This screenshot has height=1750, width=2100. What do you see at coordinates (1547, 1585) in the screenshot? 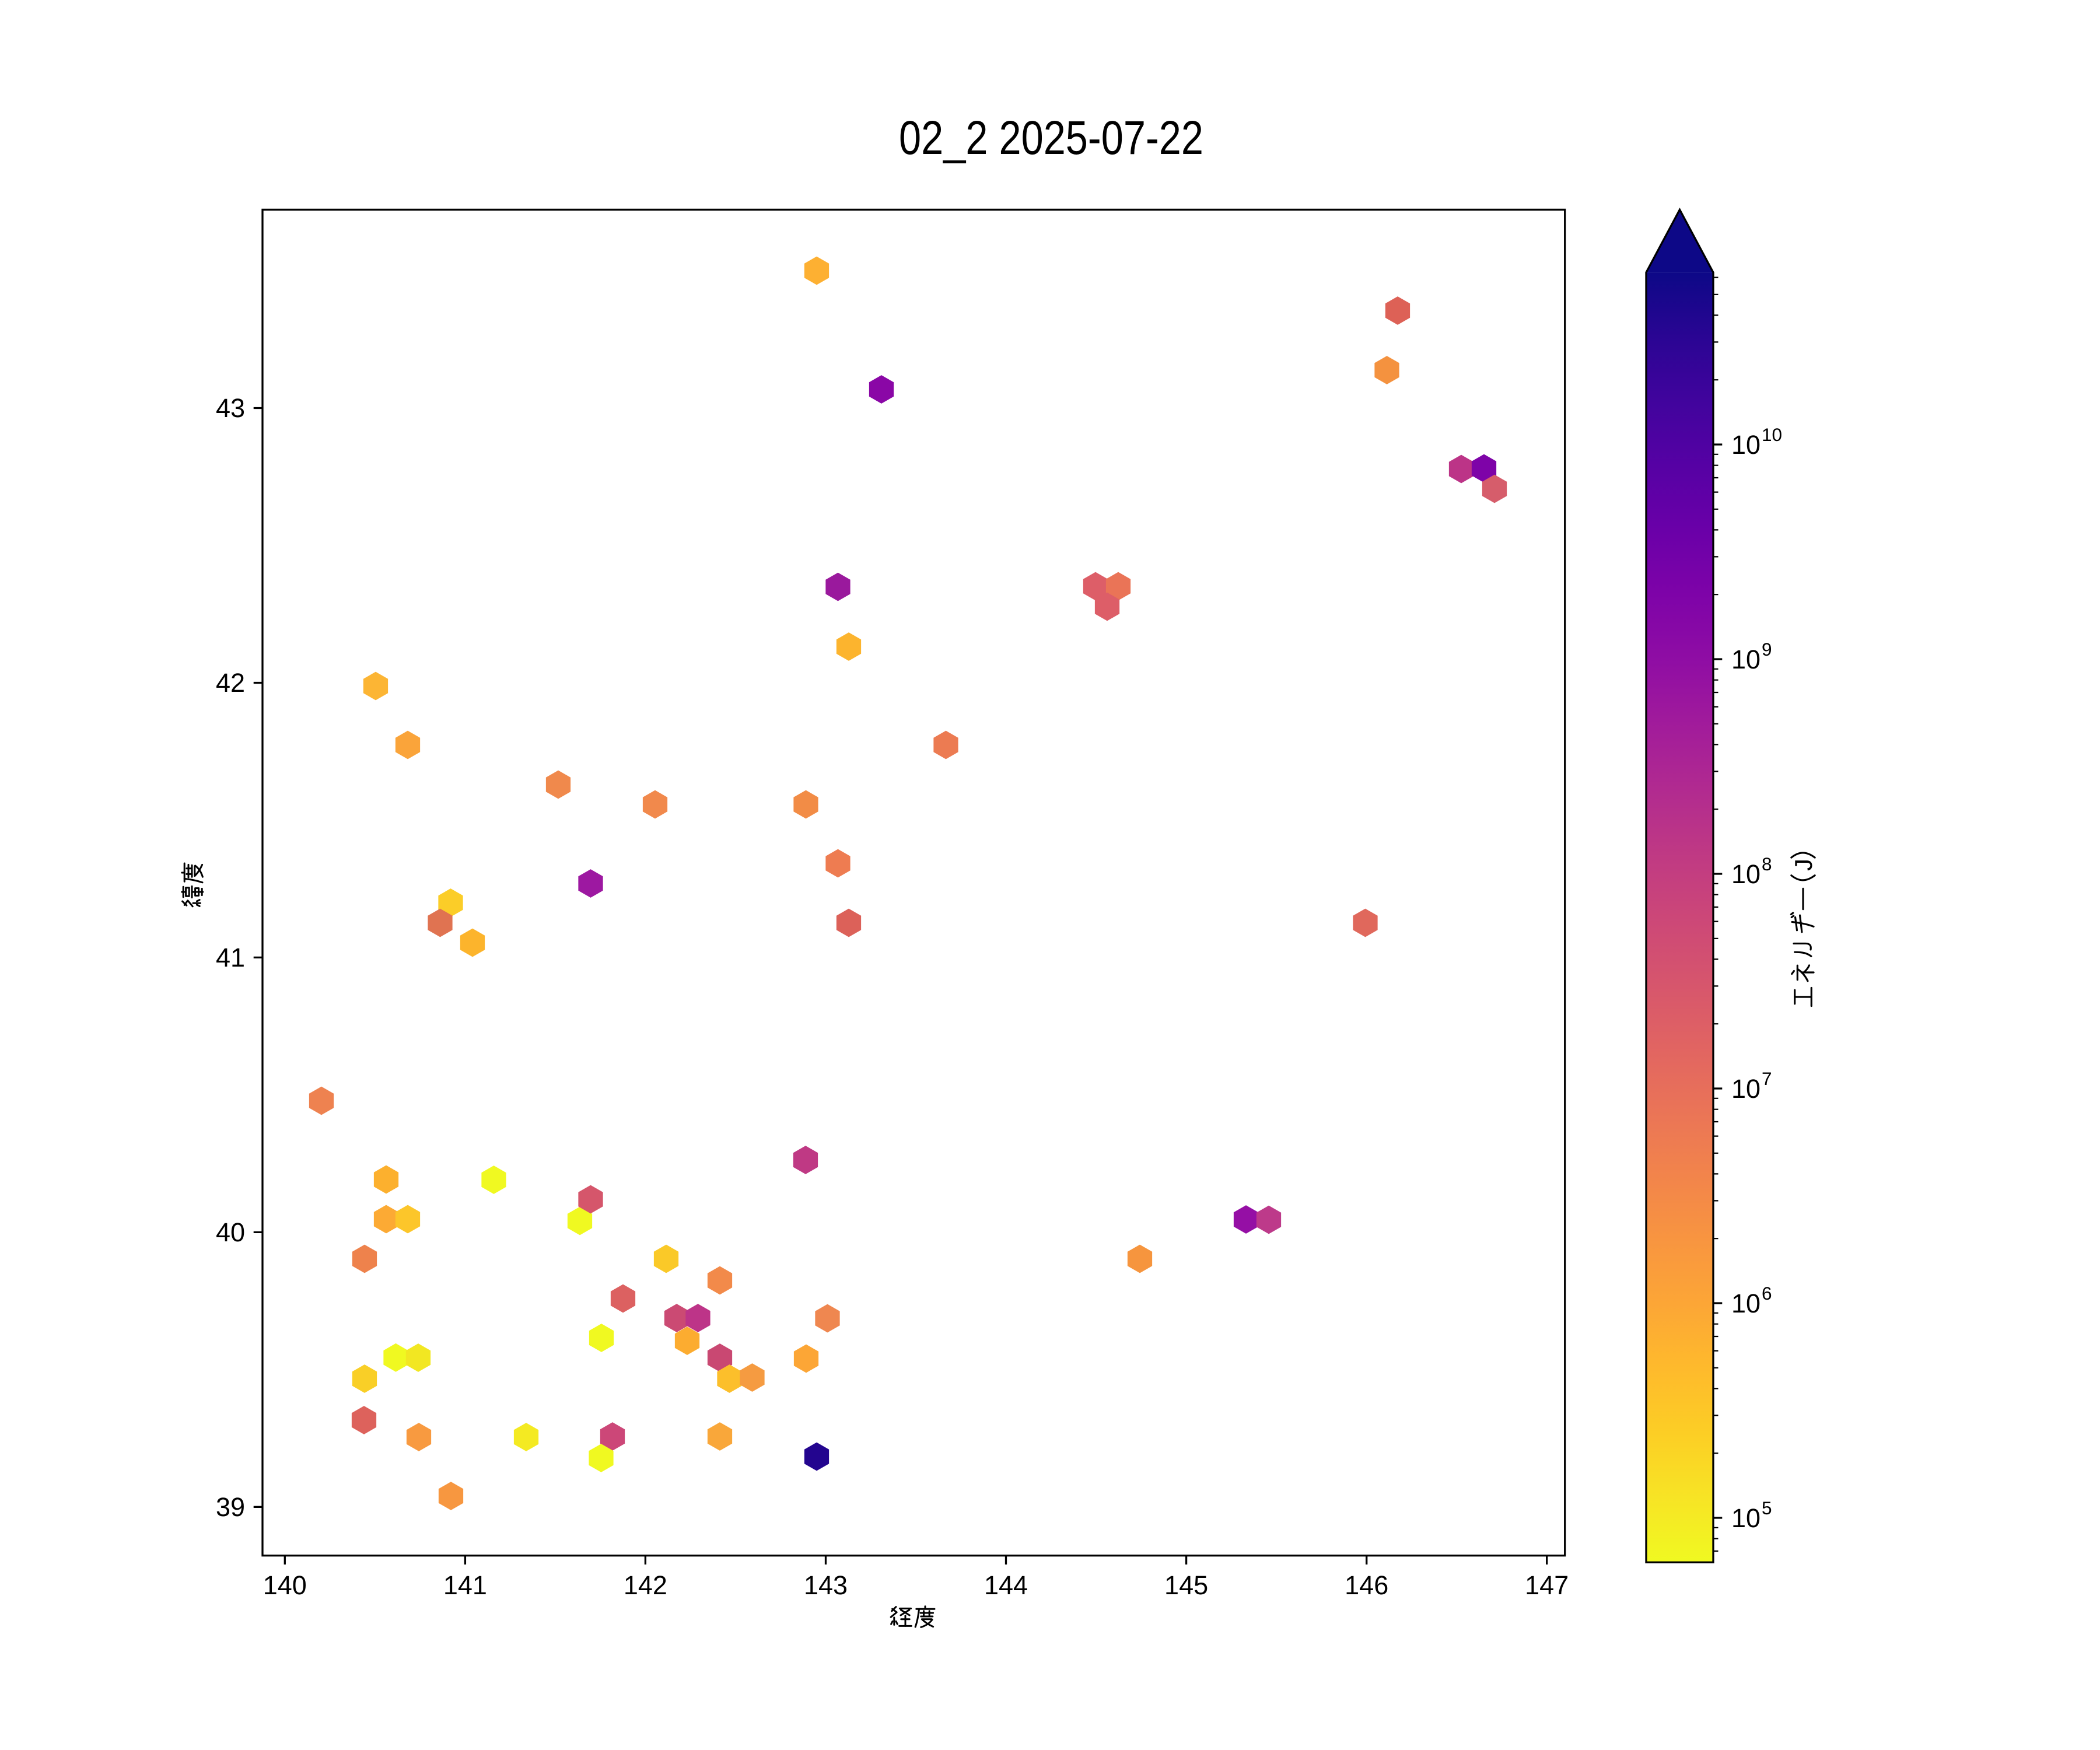
I see `svg-text: 147` at bounding box center [1547, 1585].